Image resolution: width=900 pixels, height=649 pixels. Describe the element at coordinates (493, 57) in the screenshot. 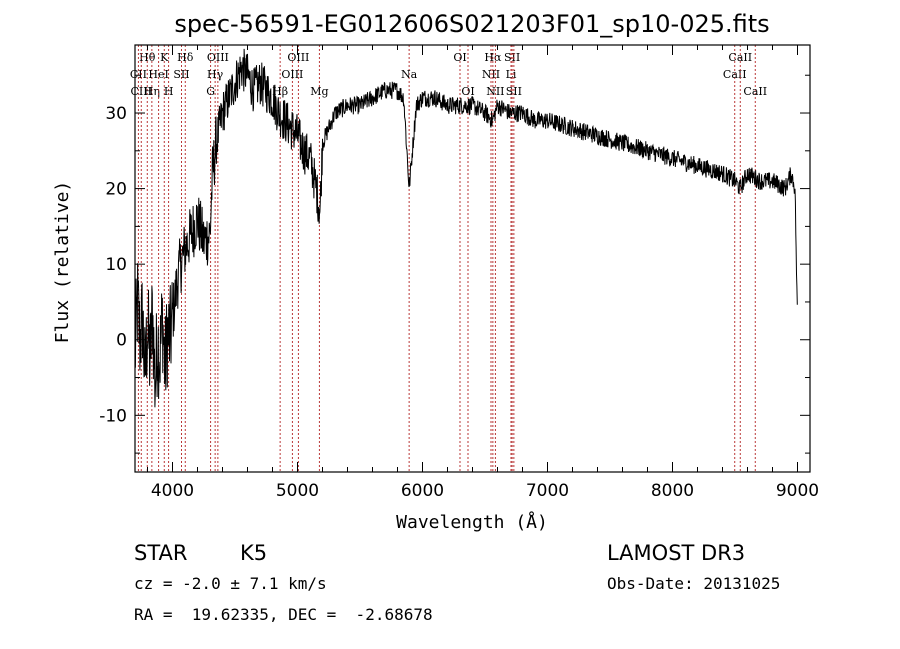

I see `spectral-line-label: Hα` at that location.